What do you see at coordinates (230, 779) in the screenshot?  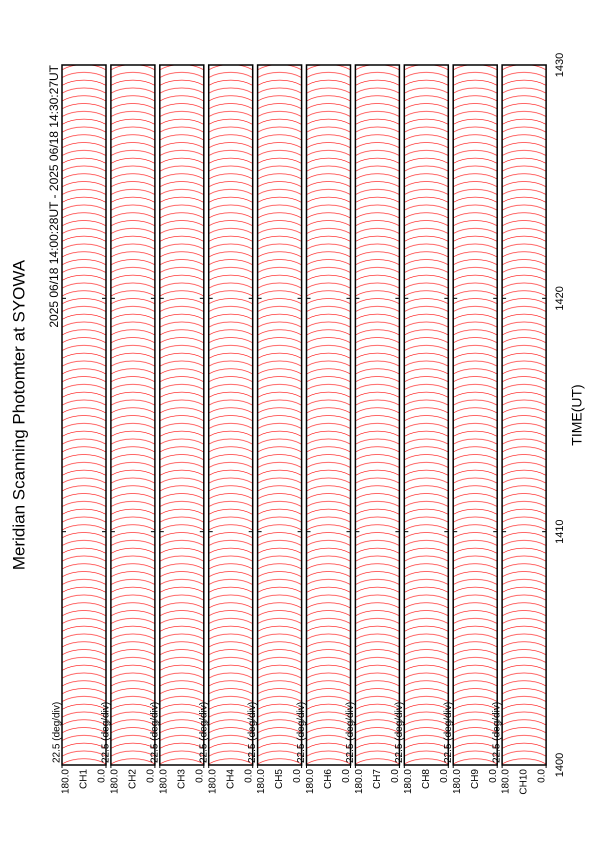 I see `channel-label: CH4` at bounding box center [230, 779].